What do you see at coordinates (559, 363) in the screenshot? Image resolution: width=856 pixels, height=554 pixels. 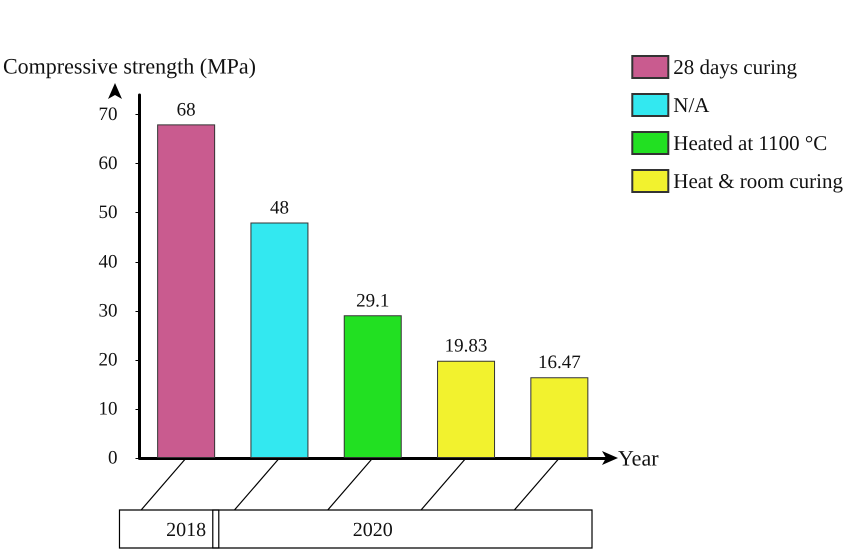 I see `data-label: 16.47` at bounding box center [559, 363].